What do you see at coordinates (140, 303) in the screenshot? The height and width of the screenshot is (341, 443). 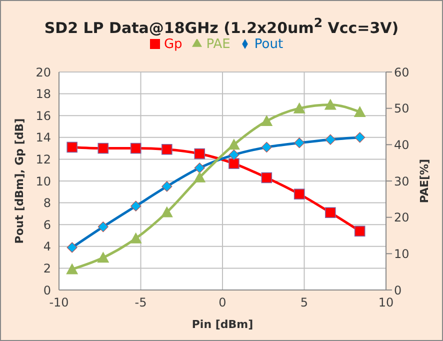 I see `x-tick-label: -5` at bounding box center [140, 303].